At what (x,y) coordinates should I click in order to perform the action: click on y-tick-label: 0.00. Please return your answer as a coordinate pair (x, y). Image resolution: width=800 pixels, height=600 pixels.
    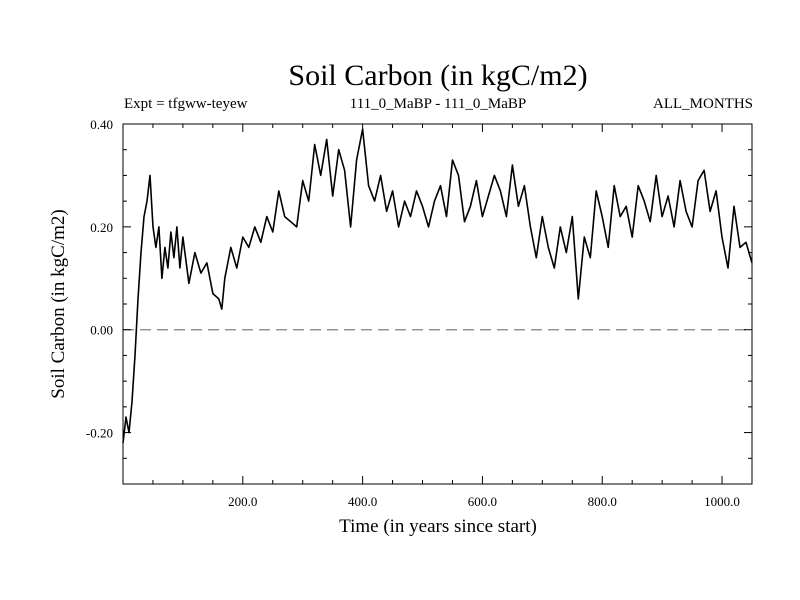
    Looking at the image, I should click on (101, 330).